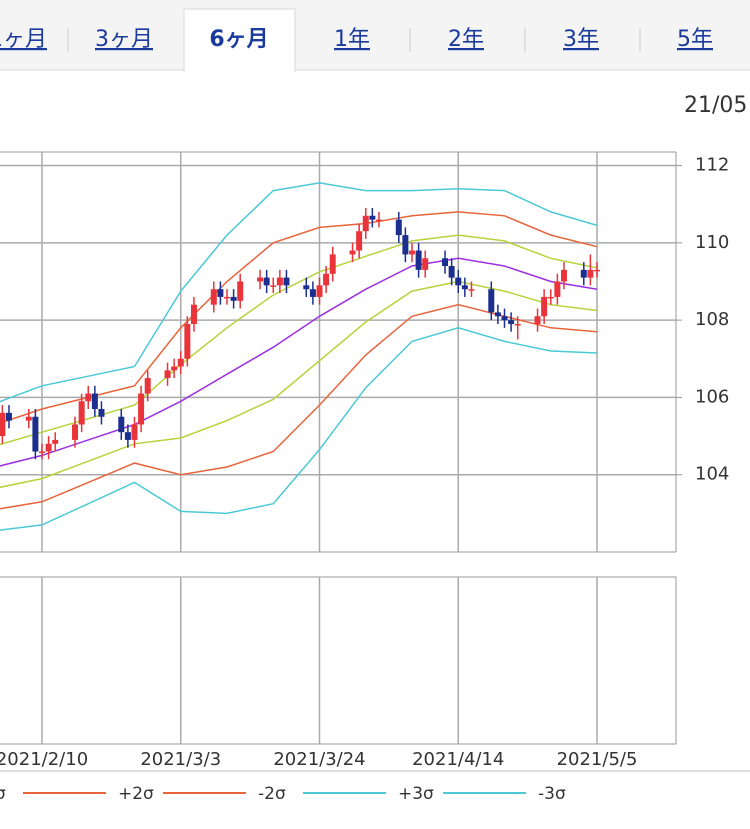  What do you see at coordinates (319, 759) in the screenshot?
I see `x-tick-label: 2021/3/24` at bounding box center [319, 759].